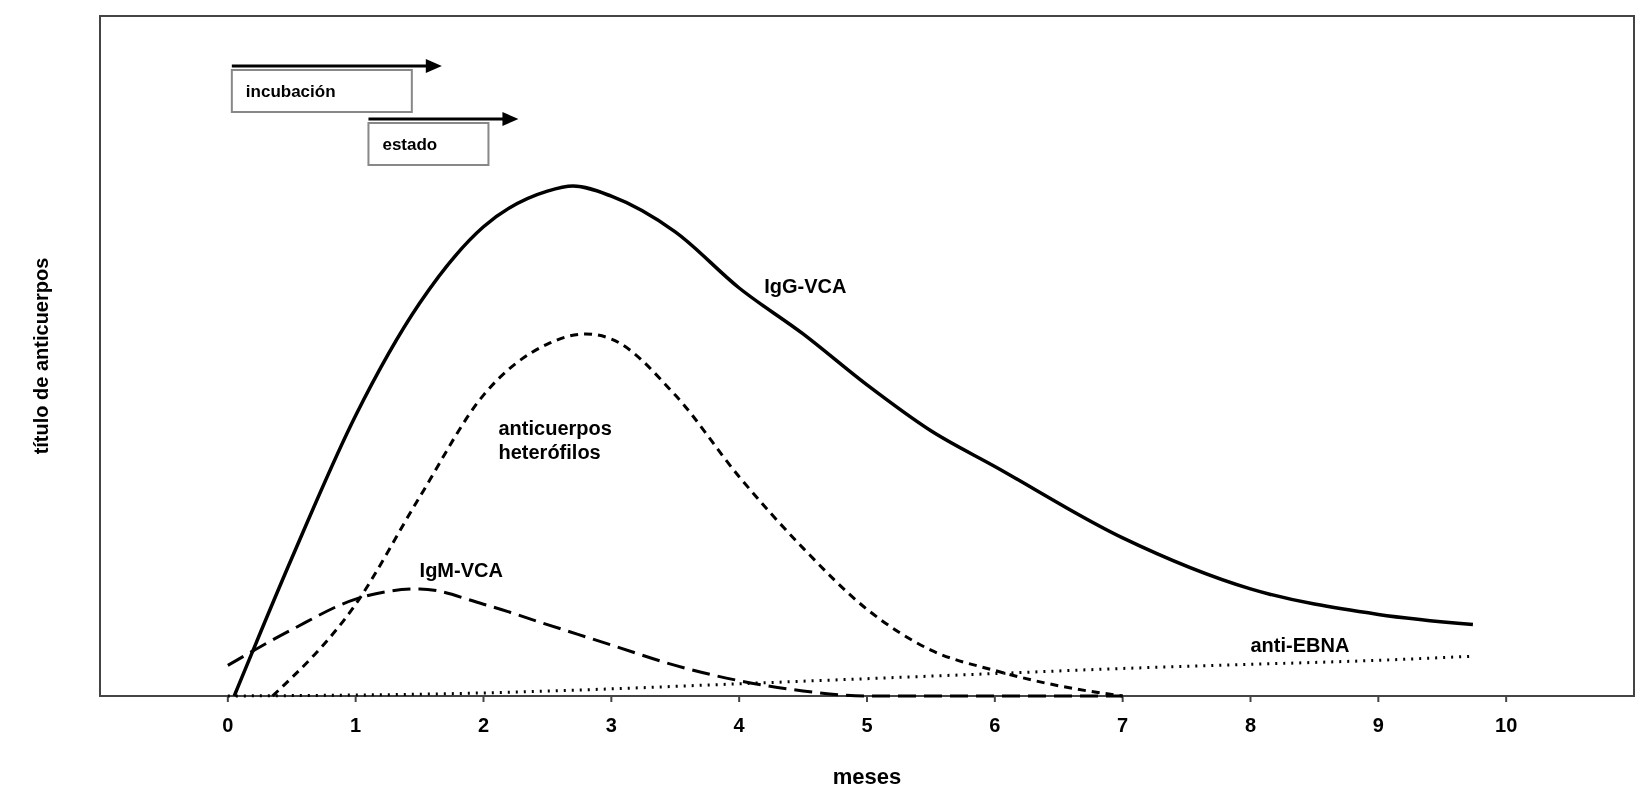 The height and width of the screenshot is (804, 1646). Describe the element at coordinates (228, 725) in the screenshot. I see `x-tick-label: 0` at that location.